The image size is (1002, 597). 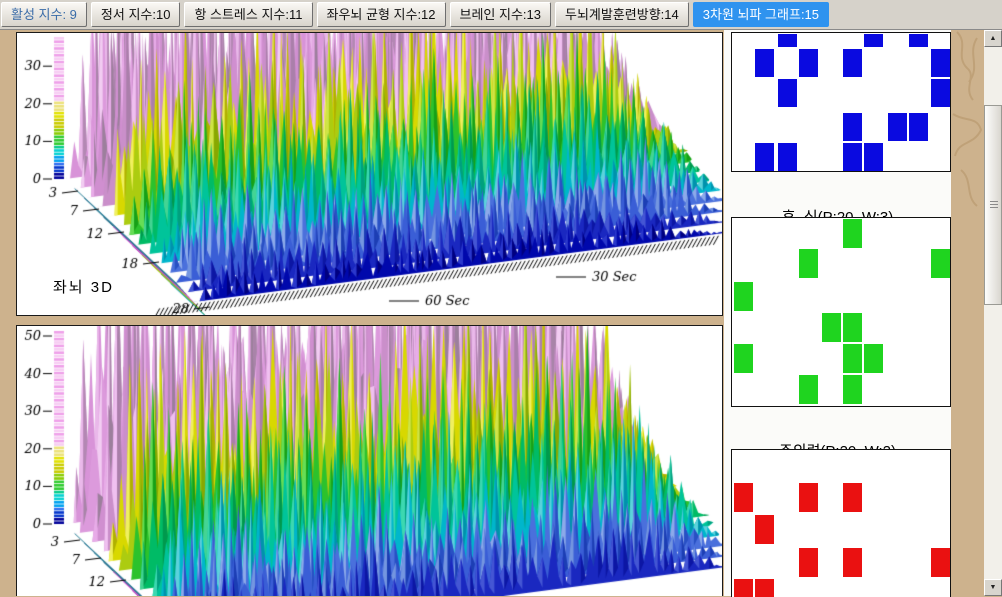 What do you see at coordinates (381, 14) in the screenshot?
I see `tab-brain-balance-index: 좌우뇌 균형 지수:12` at bounding box center [381, 14].